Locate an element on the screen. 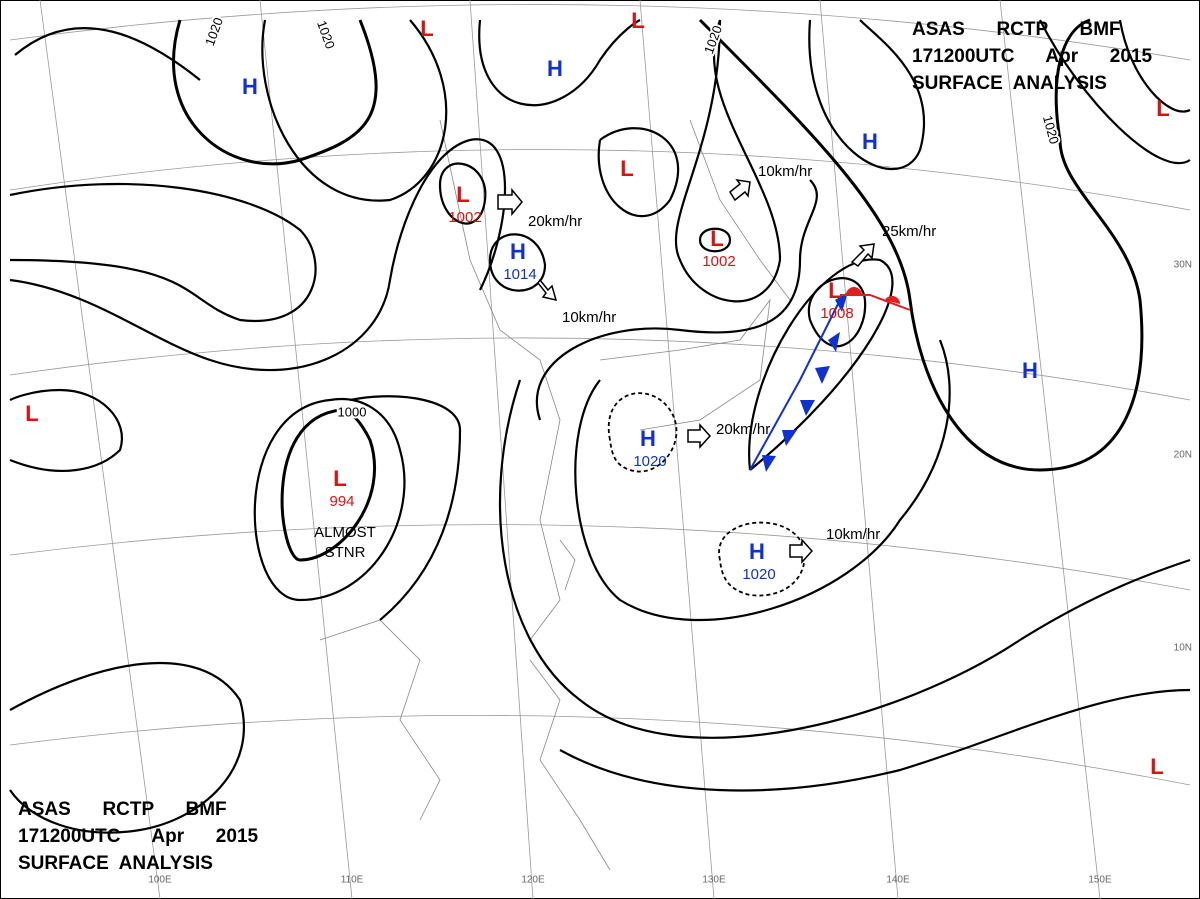  longitude-label: 110E is located at coordinates (352, 880).